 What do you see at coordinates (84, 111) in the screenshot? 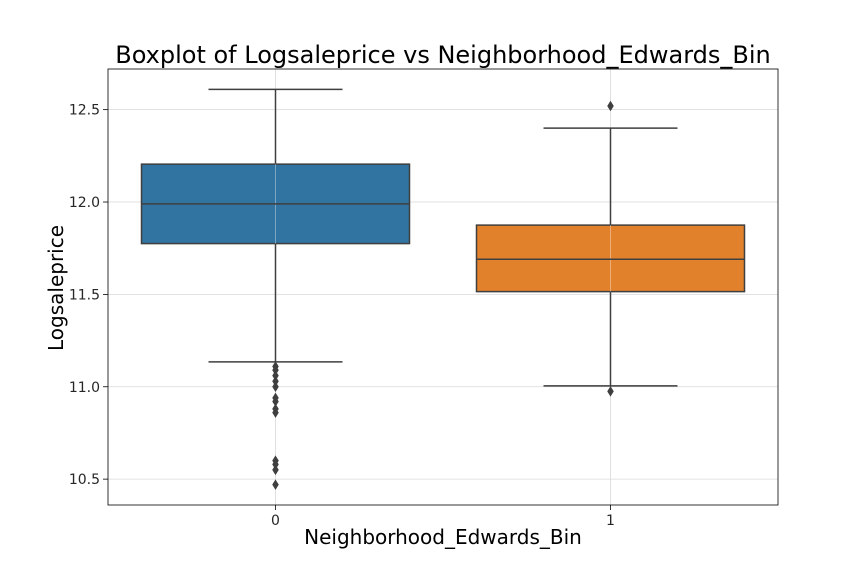
I see `y-tick-label: 12.5` at bounding box center [84, 111].